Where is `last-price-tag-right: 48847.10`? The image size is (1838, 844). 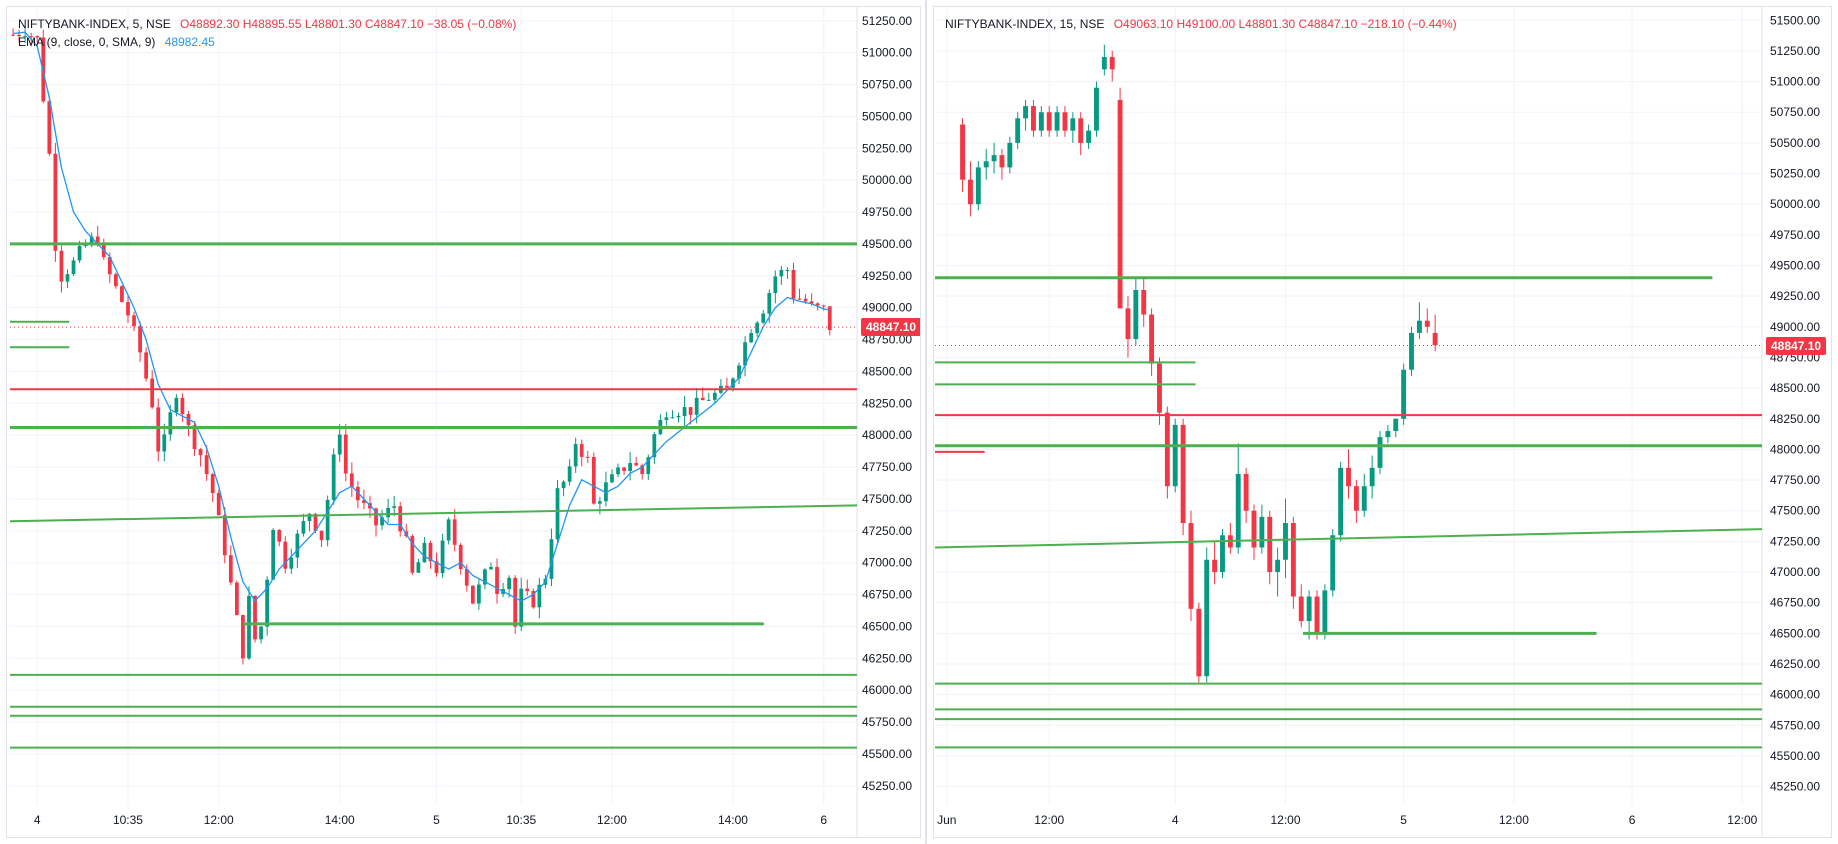 last-price-tag-right: 48847.10 is located at coordinates (1796, 345).